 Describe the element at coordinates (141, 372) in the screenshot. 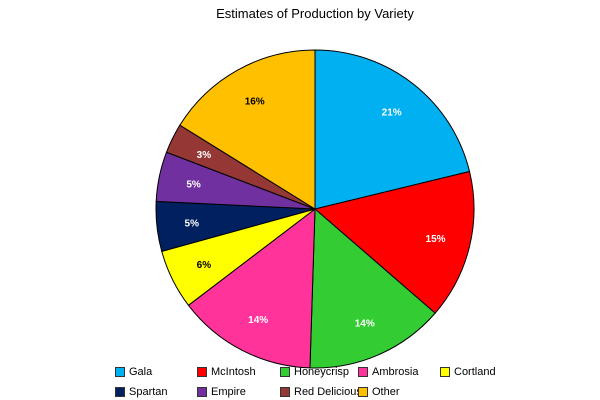

I see `legend-label: Gala` at that location.